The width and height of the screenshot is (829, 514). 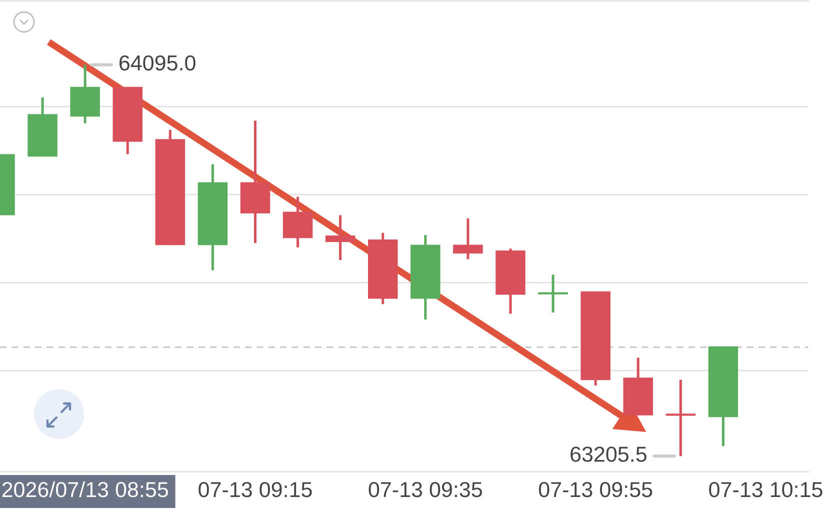 I want to click on x-tick-label: 07-13 09:55, so click(x=595, y=490).